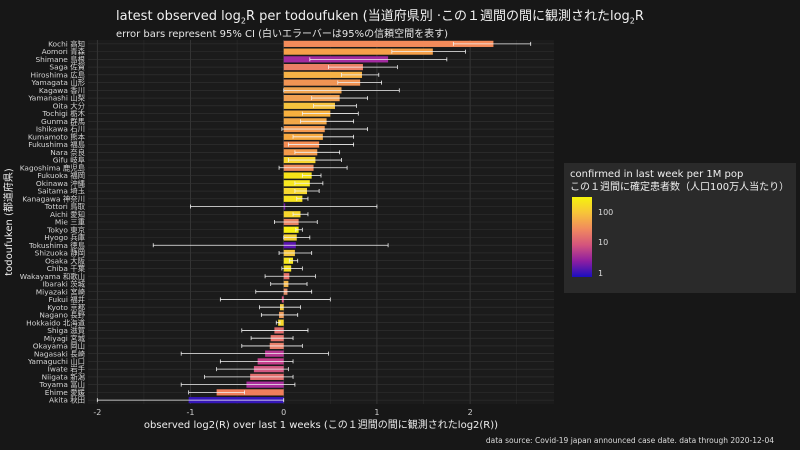 This screenshot has height=450, width=800. Describe the element at coordinates (62, 315) in the screenshot. I see `category-label-36: Nagano 長野` at that location.